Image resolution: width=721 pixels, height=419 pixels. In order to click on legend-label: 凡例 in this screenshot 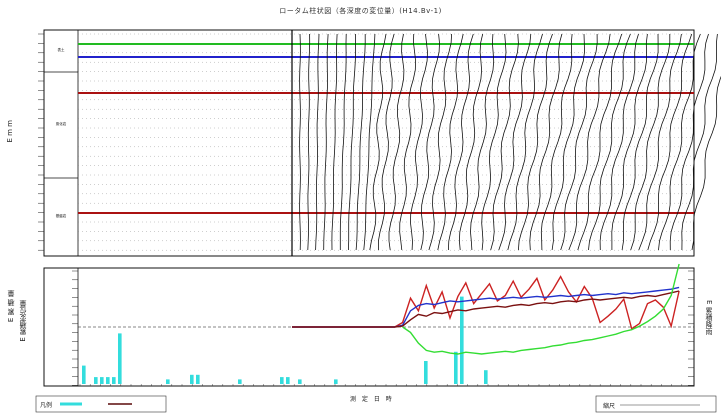, I will do `click(46, 405)`.